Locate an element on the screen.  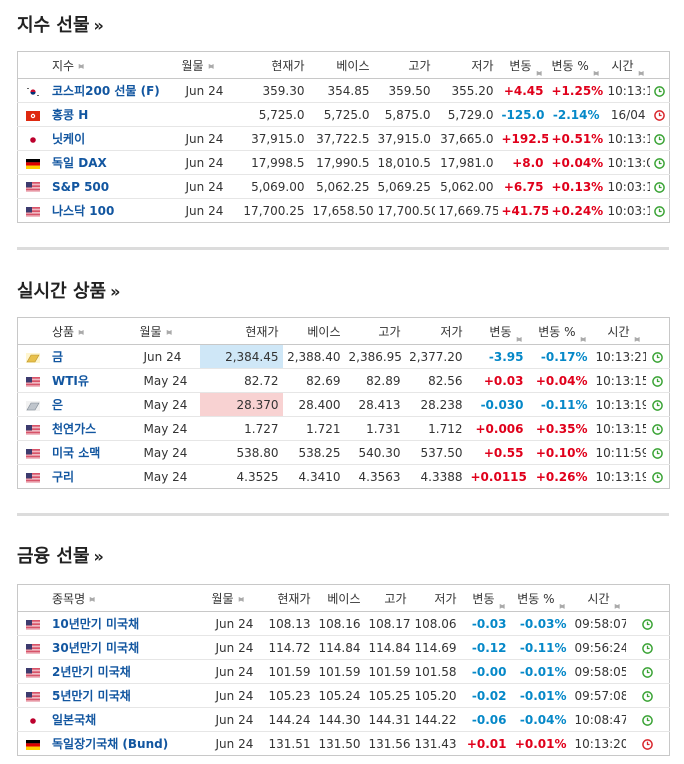
us-flag-icon is located at coordinates (33, 624).